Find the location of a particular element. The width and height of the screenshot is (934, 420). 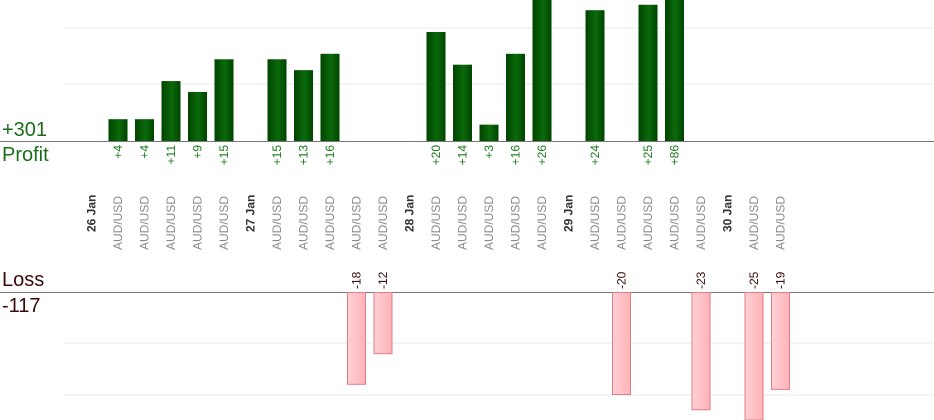

profit-value-label: +86 is located at coordinates (675, 155).